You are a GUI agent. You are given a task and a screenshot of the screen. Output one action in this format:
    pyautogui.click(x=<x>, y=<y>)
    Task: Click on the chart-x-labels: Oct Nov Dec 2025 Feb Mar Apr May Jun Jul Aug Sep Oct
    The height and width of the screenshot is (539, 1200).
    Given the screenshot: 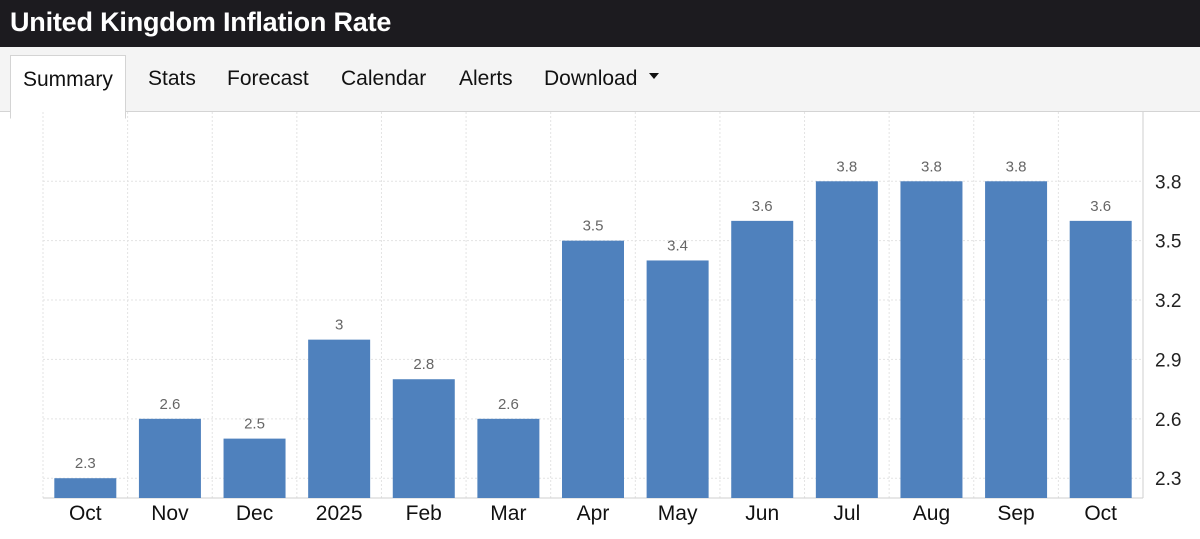 What is the action you would take?
    pyautogui.click(x=593, y=513)
    